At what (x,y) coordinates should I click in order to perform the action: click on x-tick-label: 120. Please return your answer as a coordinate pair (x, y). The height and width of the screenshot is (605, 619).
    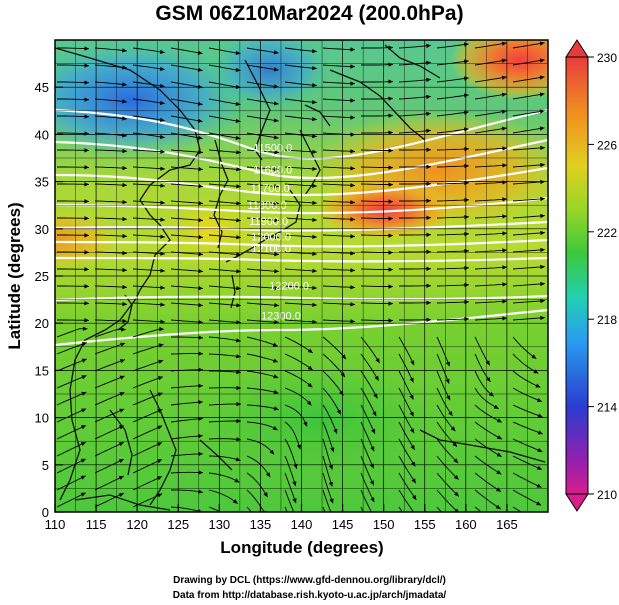
    Looking at the image, I should click on (137, 524).